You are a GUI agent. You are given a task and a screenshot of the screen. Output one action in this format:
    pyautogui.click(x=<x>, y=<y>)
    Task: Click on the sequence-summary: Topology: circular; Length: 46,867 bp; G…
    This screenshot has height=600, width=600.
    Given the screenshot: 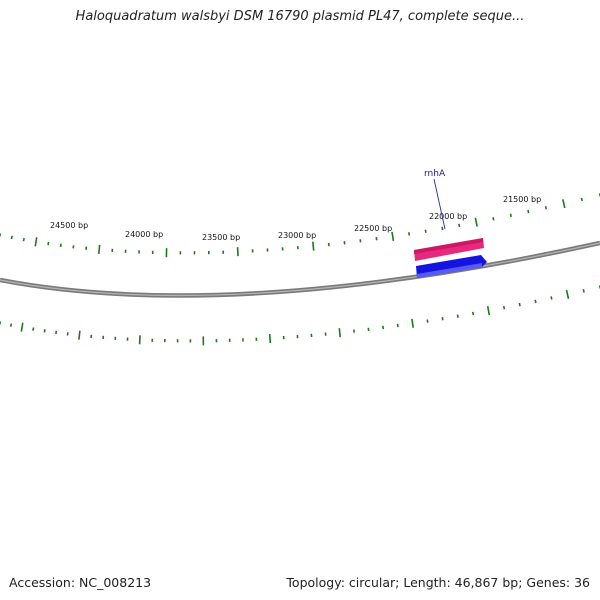 What is the action you would take?
    pyautogui.click(x=438, y=582)
    